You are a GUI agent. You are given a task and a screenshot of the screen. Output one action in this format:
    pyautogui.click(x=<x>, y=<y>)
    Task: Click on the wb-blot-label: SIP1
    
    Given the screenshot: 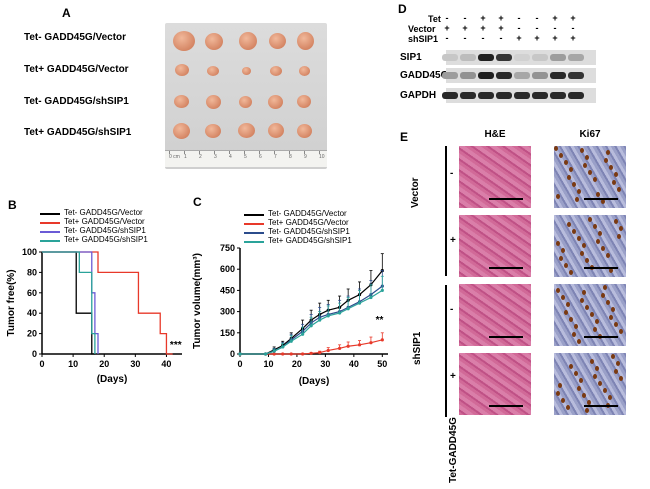 What is the action you would take?
    pyautogui.click(x=411, y=57)
    